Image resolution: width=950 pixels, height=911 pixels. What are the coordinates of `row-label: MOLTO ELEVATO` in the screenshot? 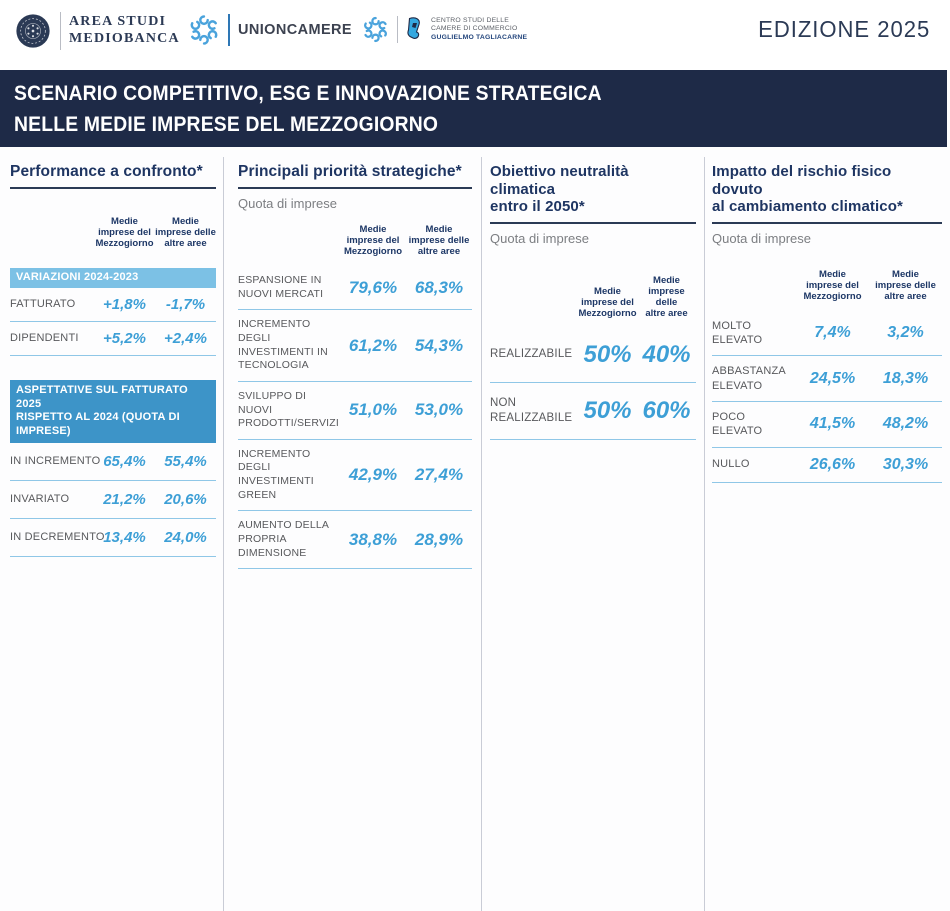 It's located at (737, 333).